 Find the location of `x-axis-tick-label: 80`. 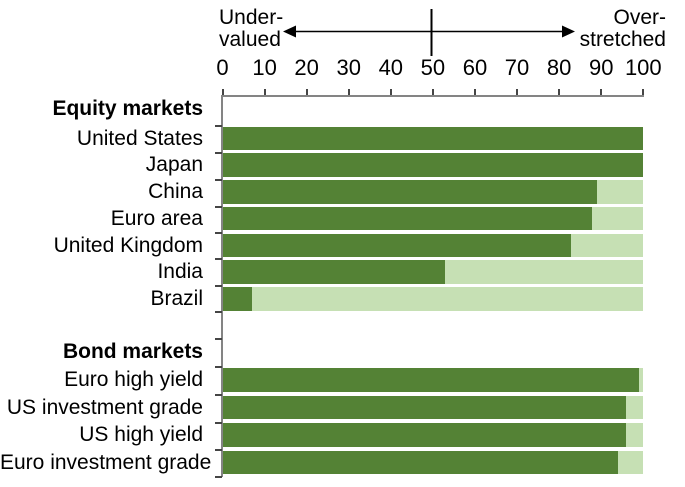

x-axis-tick-label: 80 is located at coordinates (559, 67).